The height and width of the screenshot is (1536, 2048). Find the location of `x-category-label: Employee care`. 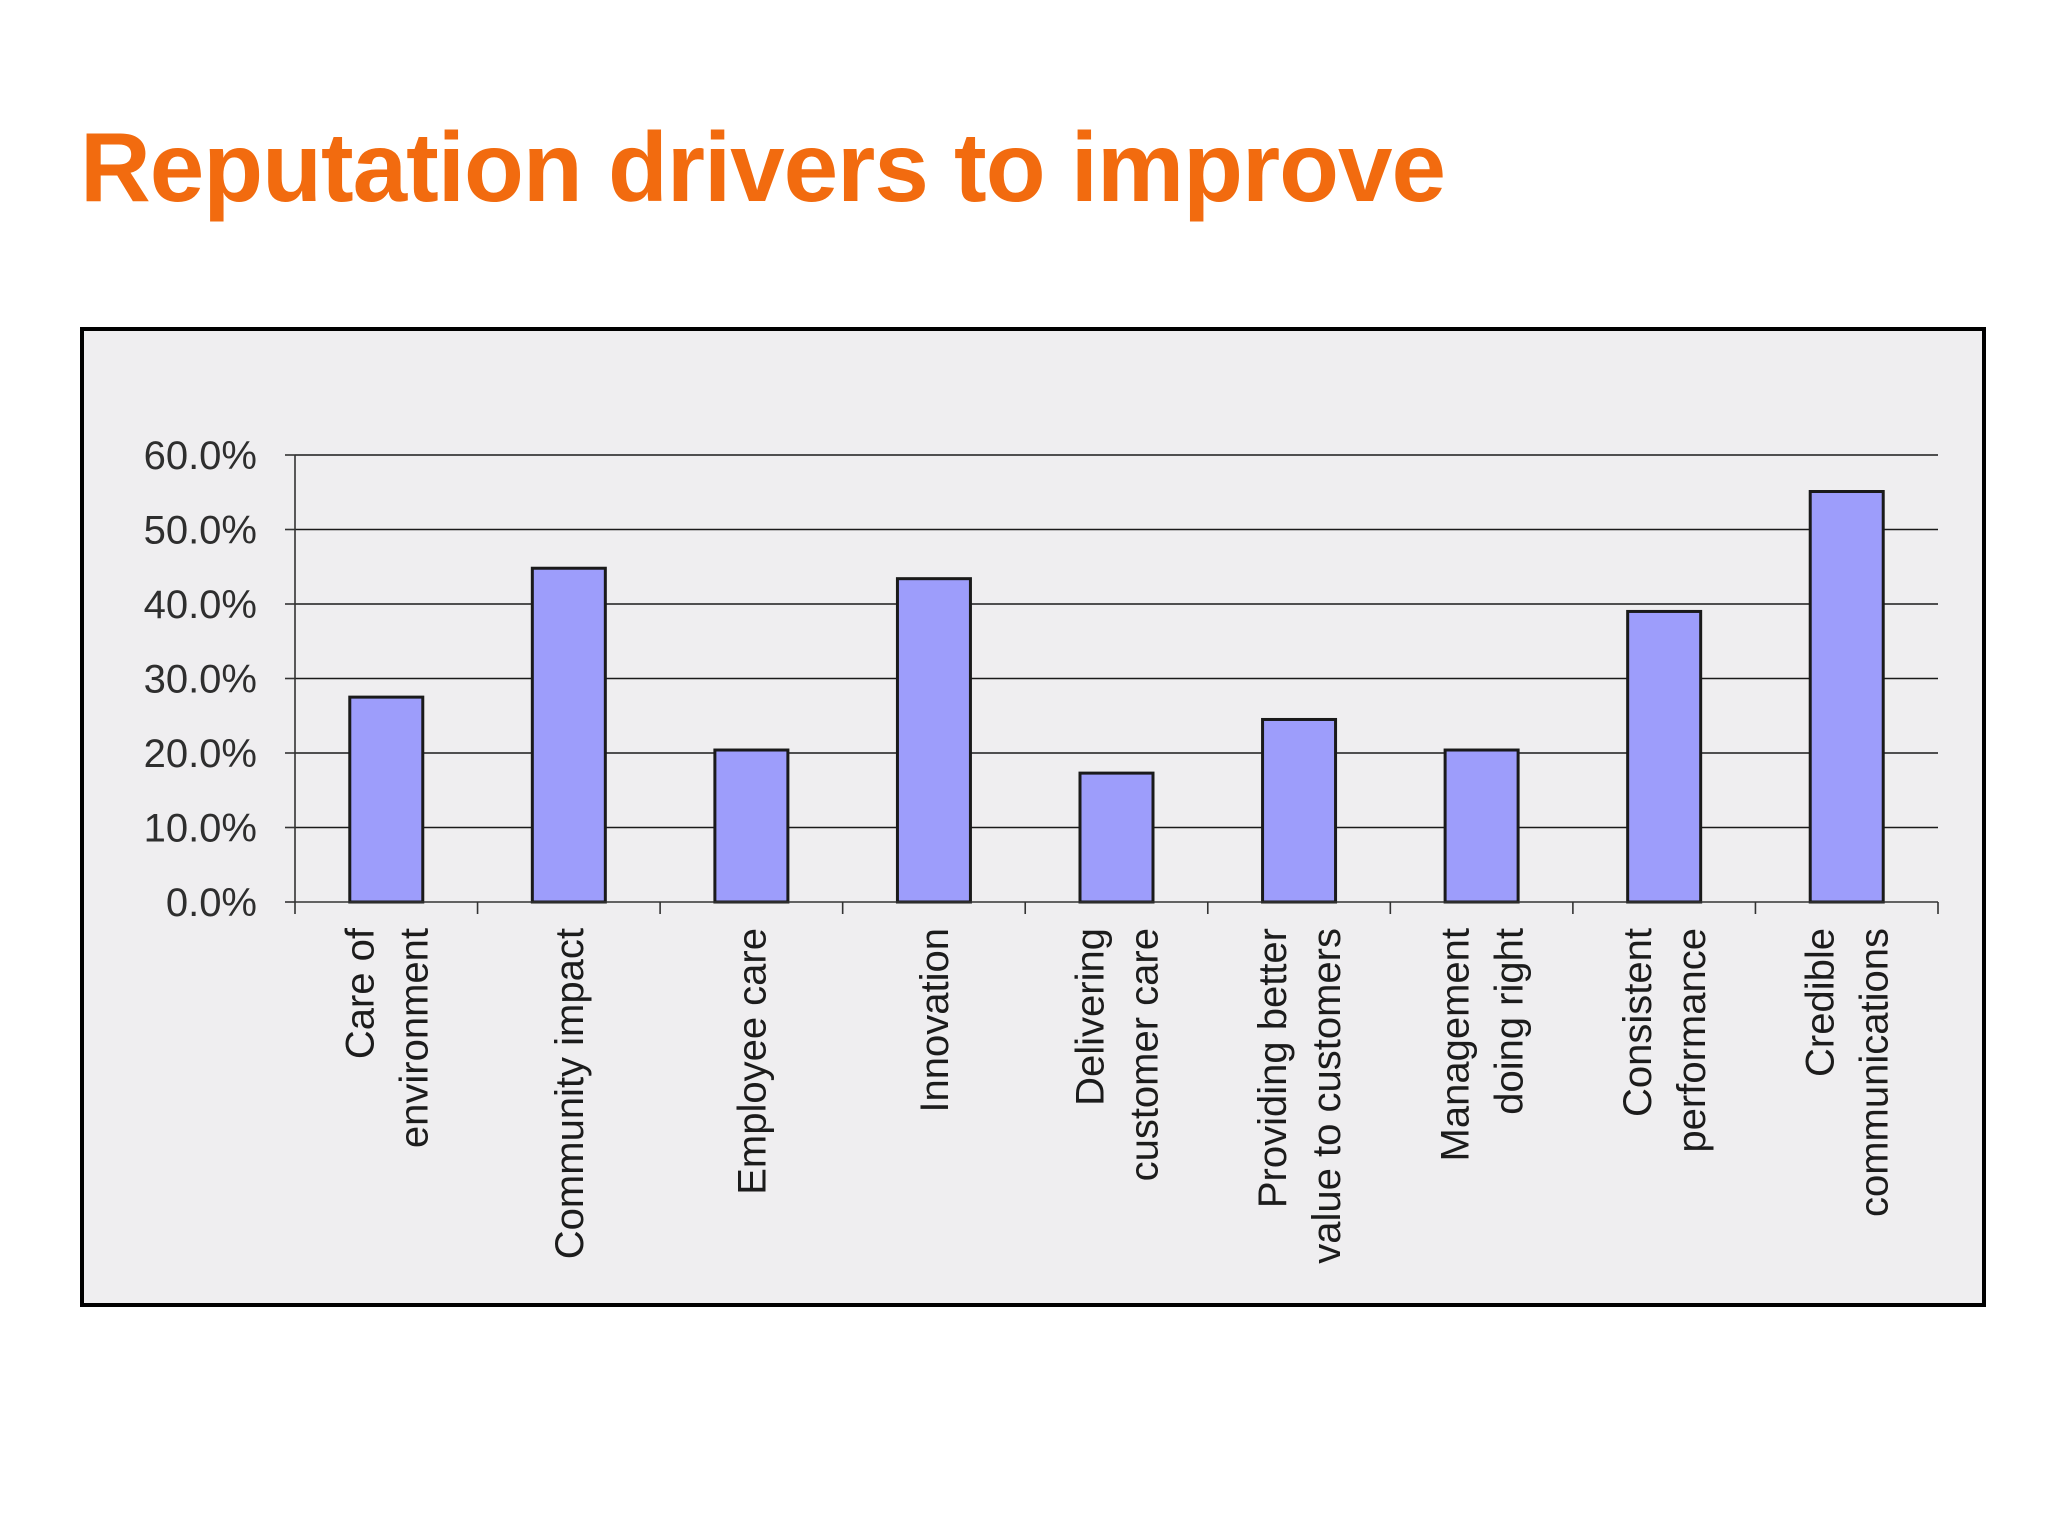

x-category-label: Employee care is located at coordinates (752, 1061).